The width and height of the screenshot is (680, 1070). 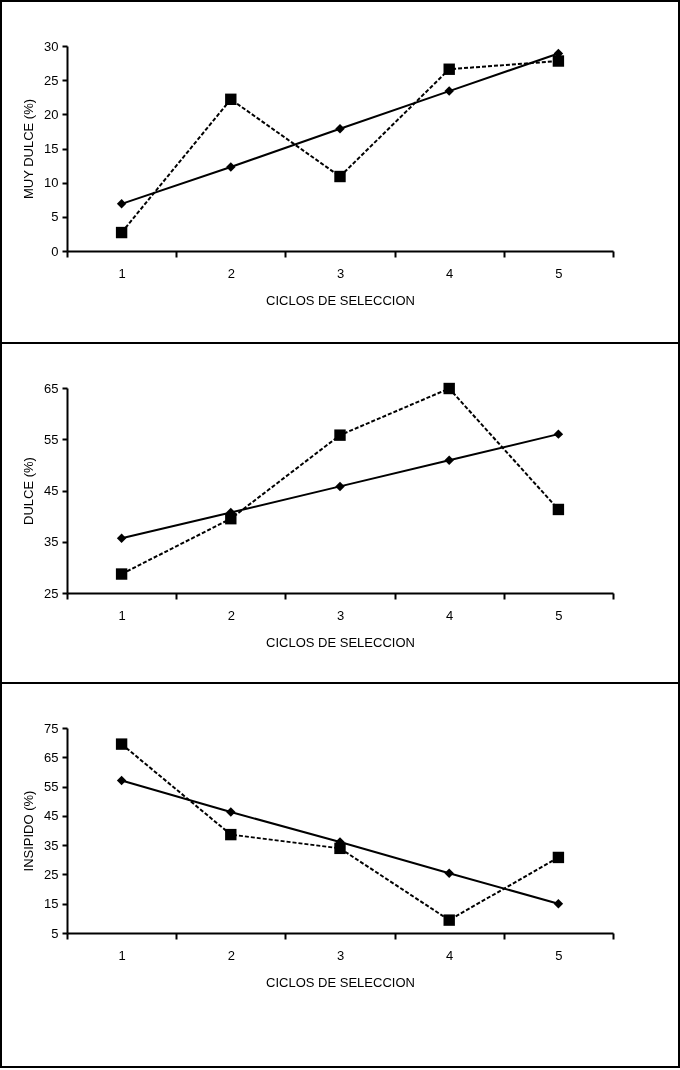 I want to click on y-axis-title: DULCE (%), so click(x=29, y=491).